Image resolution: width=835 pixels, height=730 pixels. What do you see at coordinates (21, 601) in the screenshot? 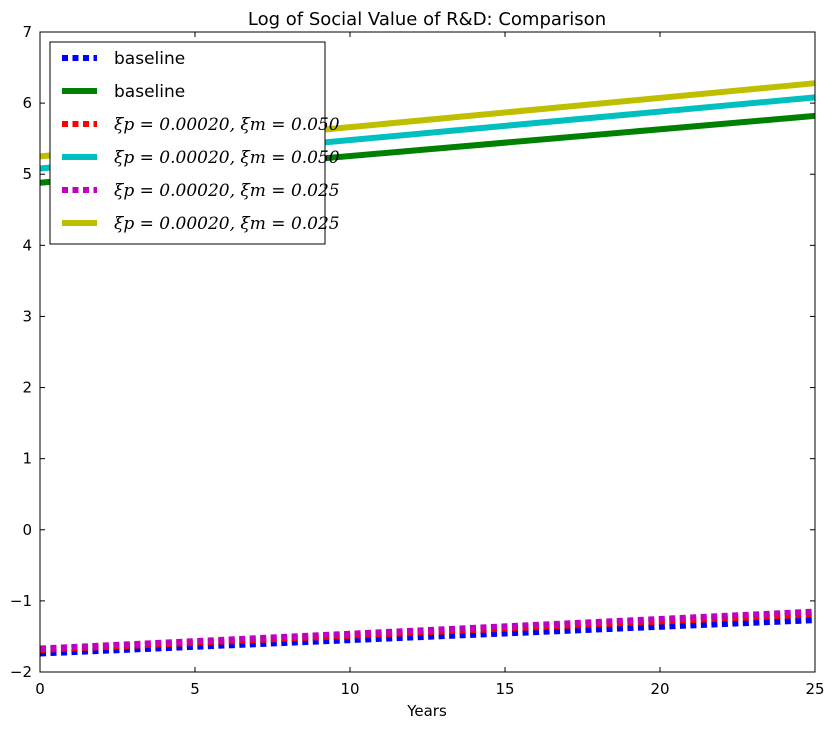
I see `y-tick-label: −1` at bounding box center [21, 601].